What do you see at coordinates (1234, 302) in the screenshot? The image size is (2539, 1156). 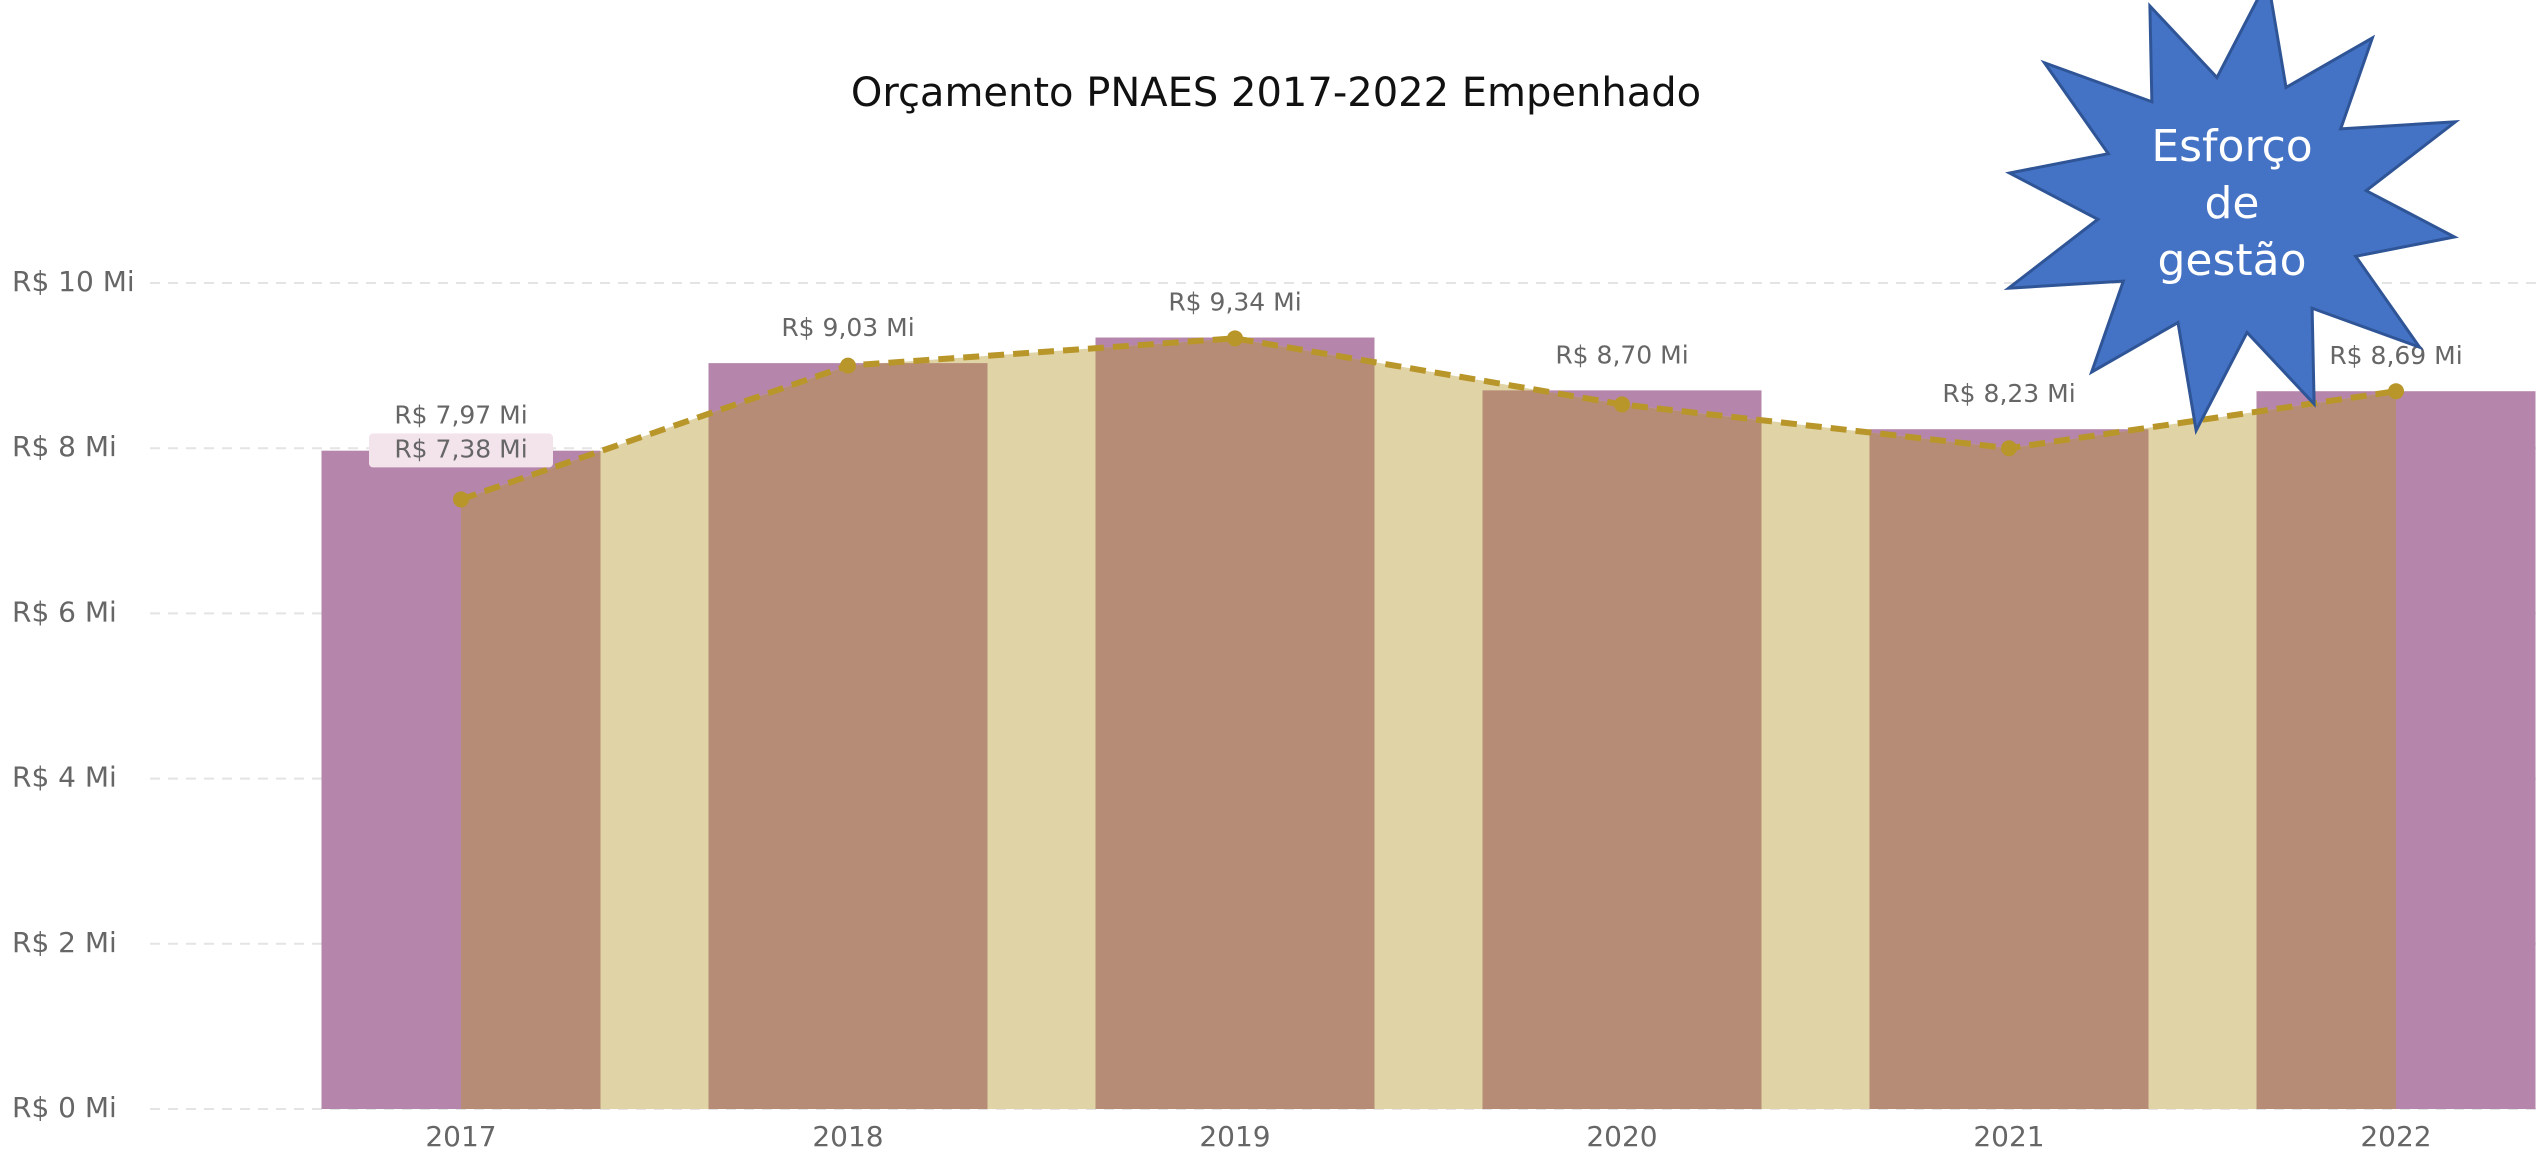 I see `data-label: R$ 9,34 Mi` at bounding box center [1234, 302].